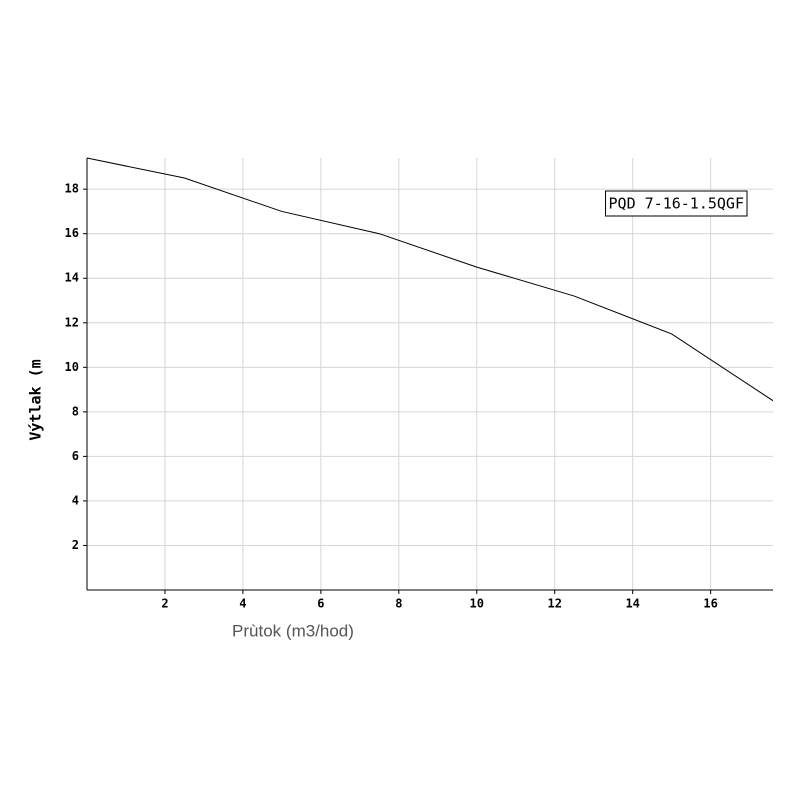 The width and height of the screenshot is (800, 800). Describe the element at coordinates (72, 233) in the screenshot. I see `y-tick-label: 16` at that location.